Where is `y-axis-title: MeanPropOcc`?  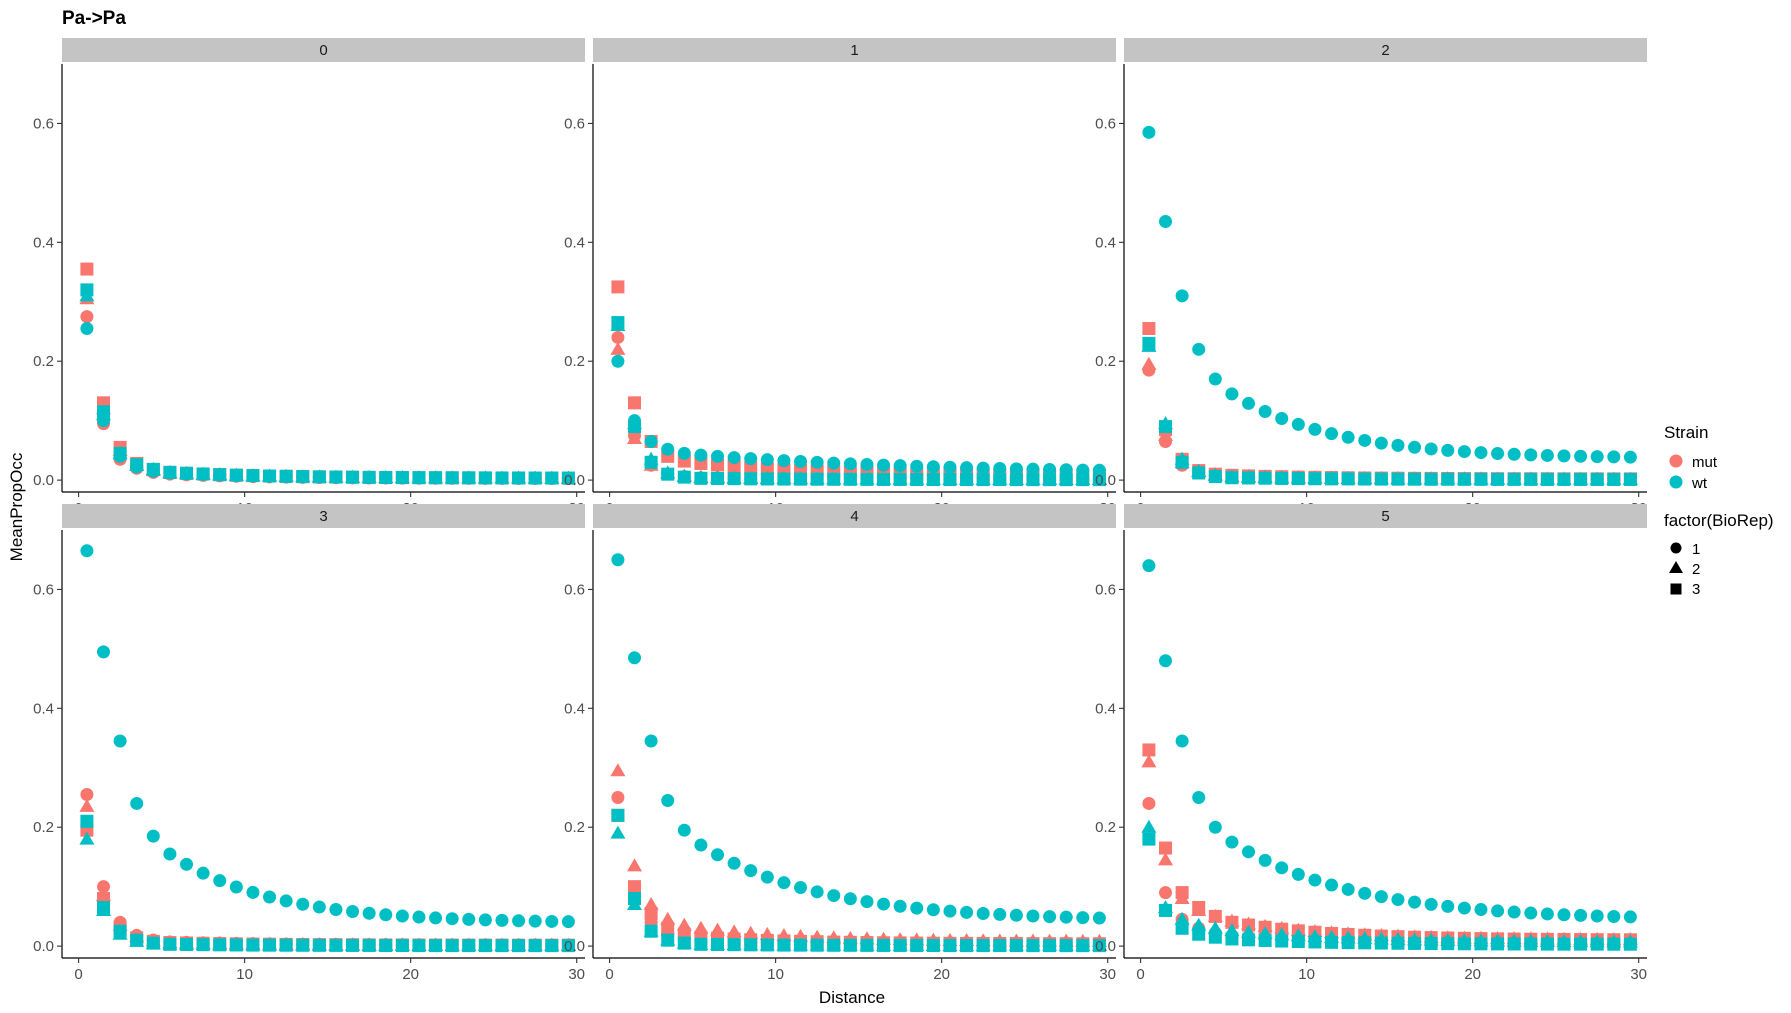
y-axis-title: MeanPropOcc is located at coordinates (16, 506).